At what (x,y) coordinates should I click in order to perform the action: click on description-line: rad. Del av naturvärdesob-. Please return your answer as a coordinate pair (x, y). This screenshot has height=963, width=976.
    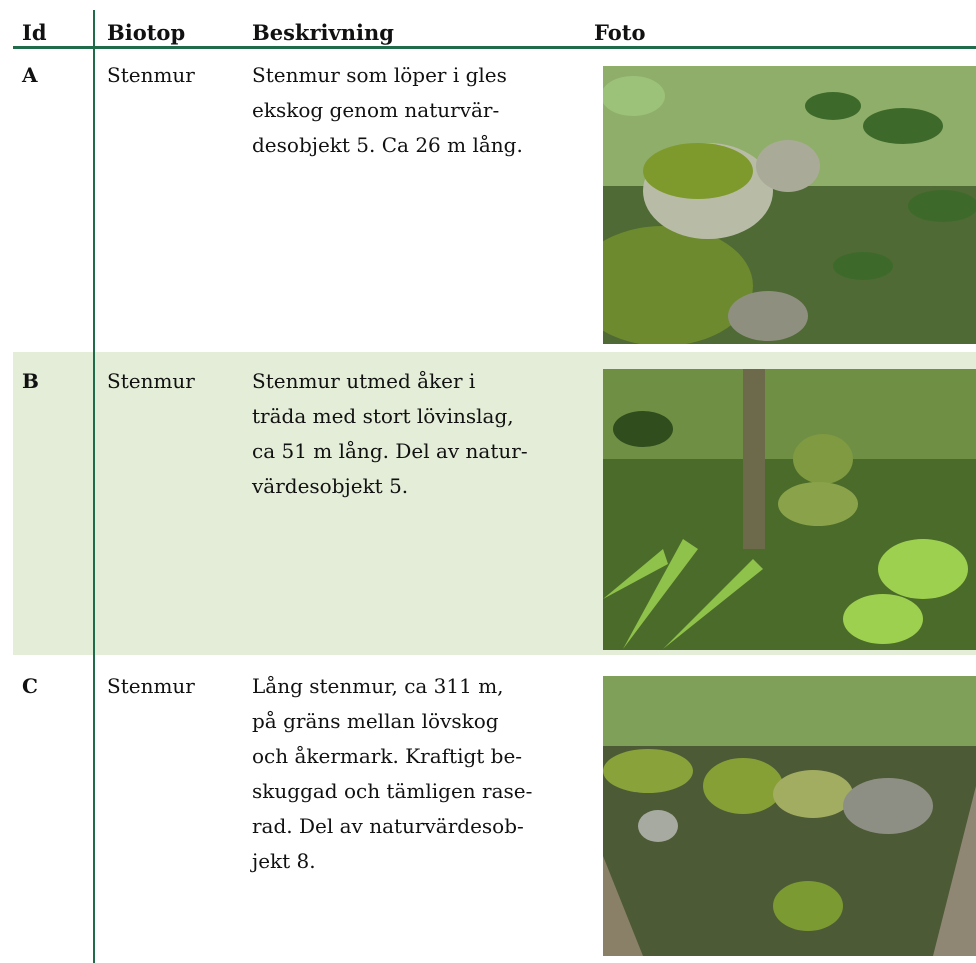
    Looking at the image, I should click on (388, 826).